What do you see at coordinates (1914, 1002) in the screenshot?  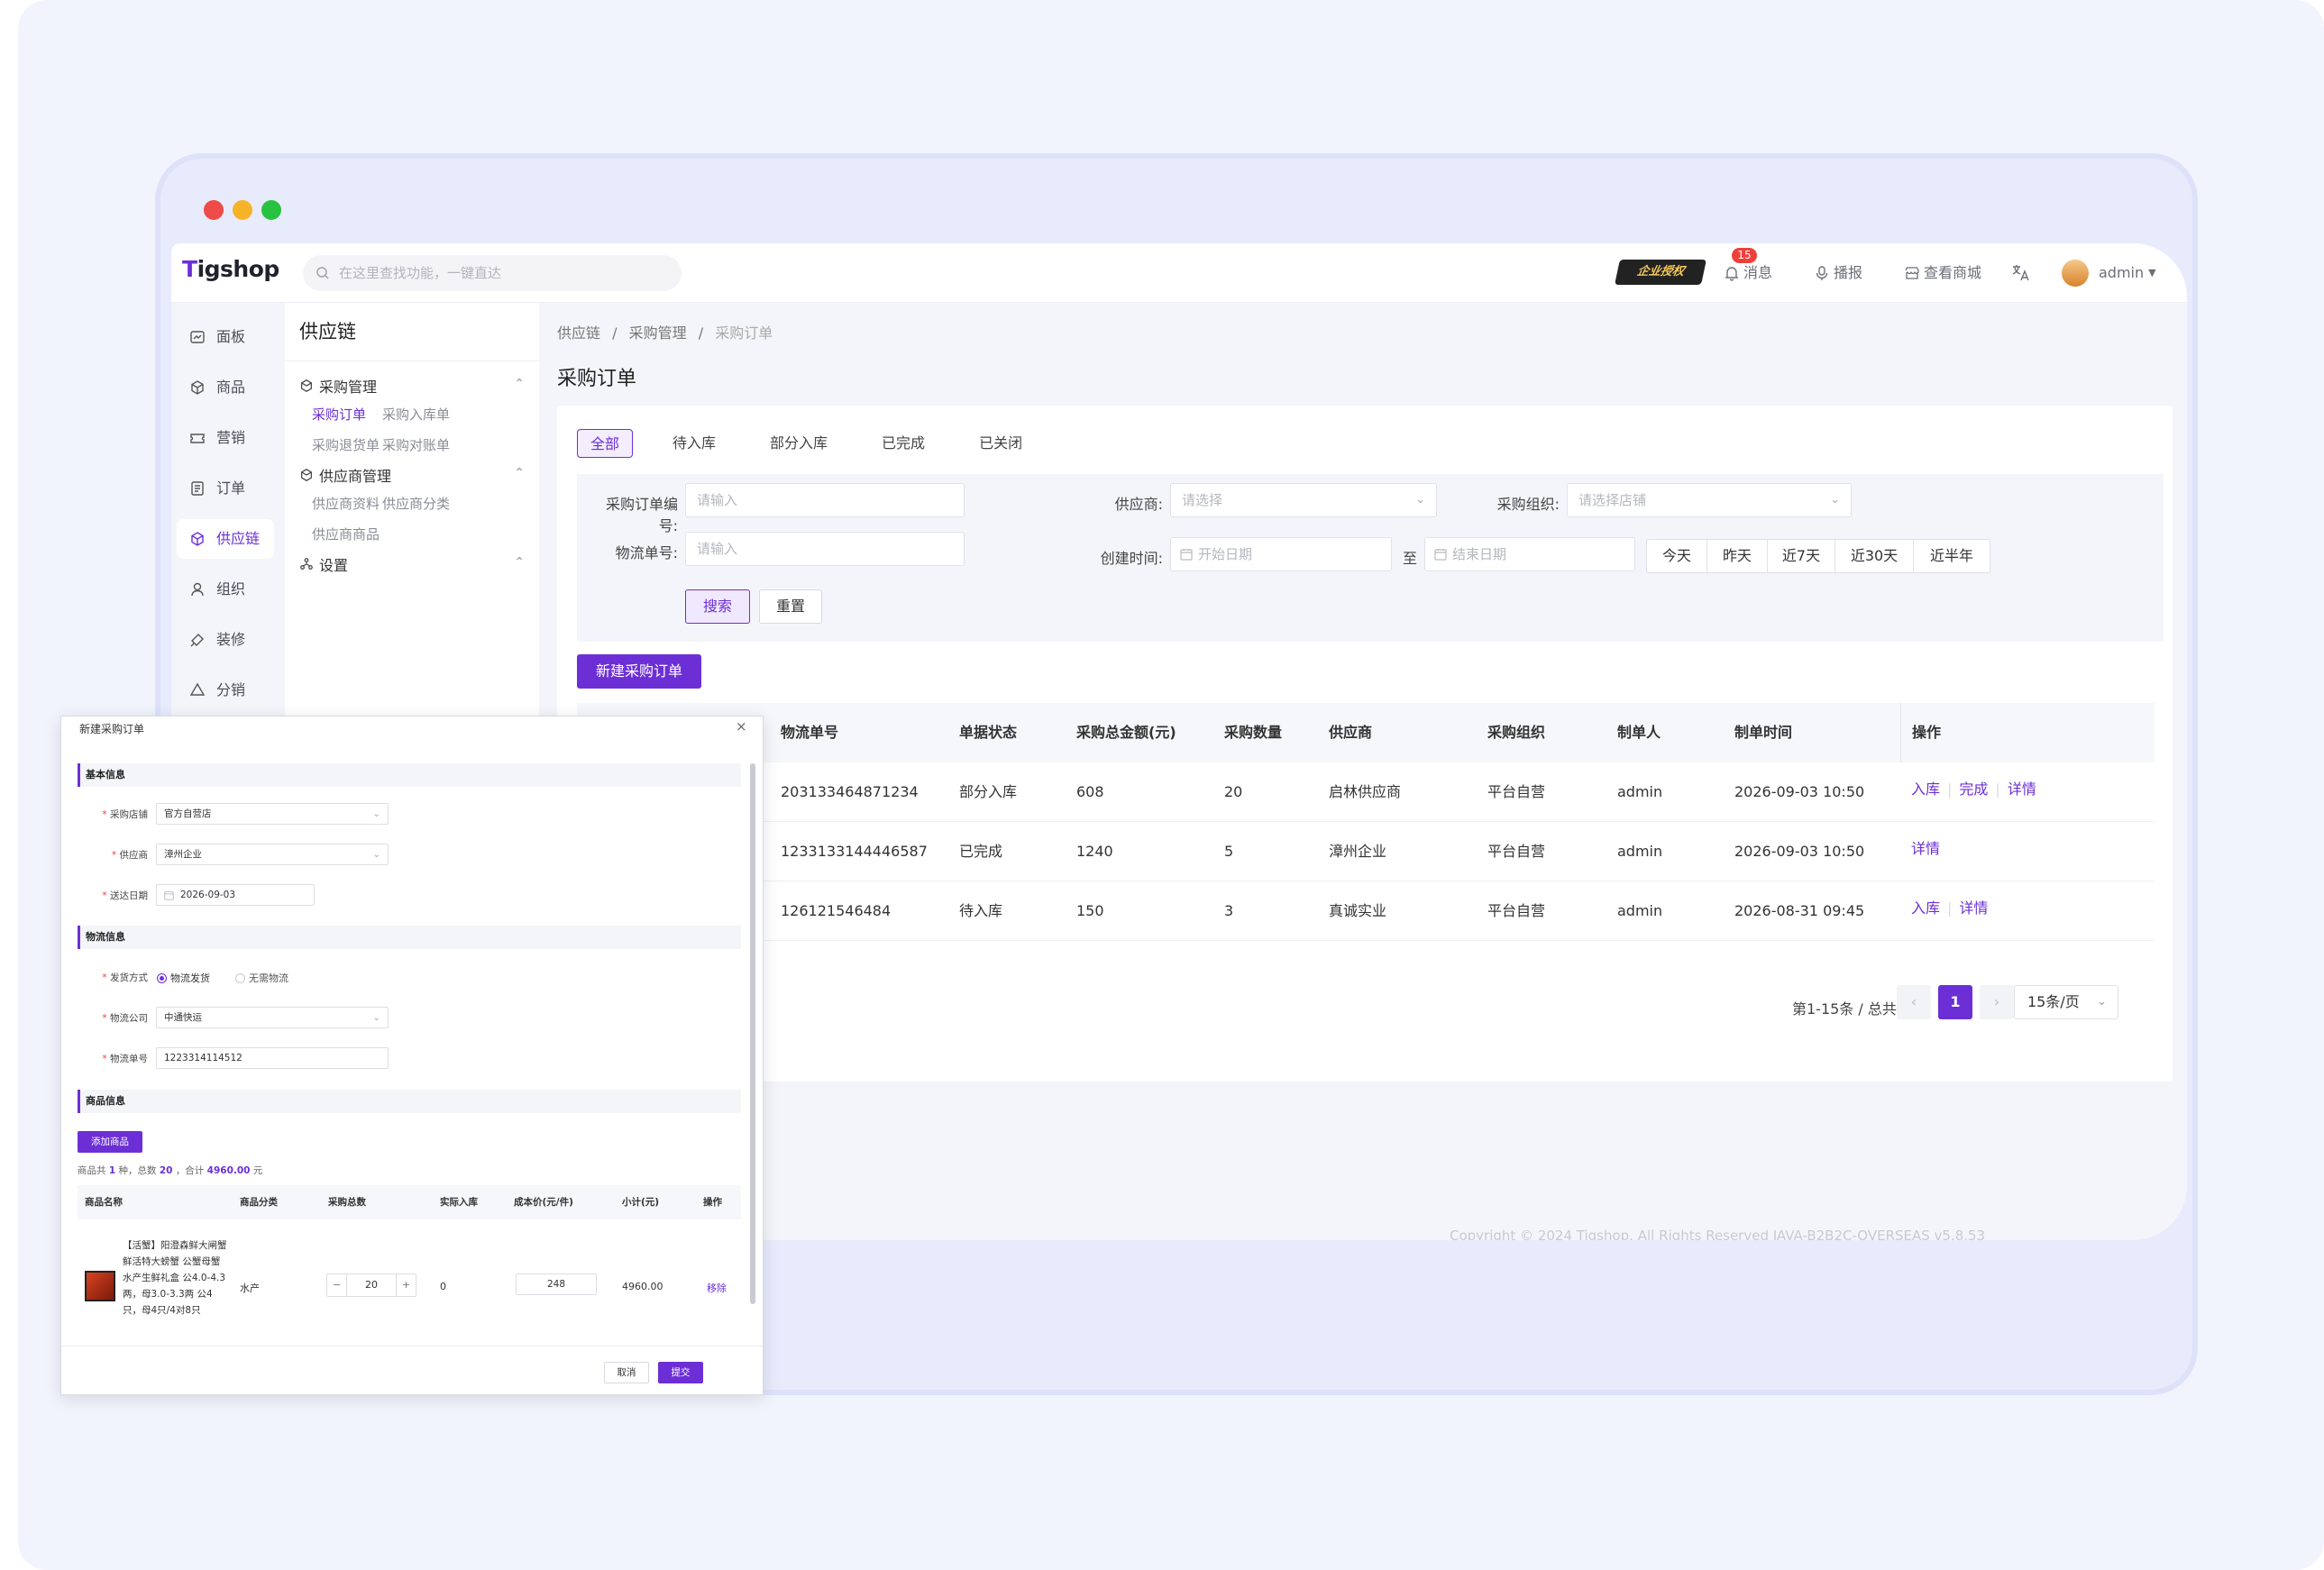 I see `prev-page-button: ‹` at bounding box center [1914, 1002].